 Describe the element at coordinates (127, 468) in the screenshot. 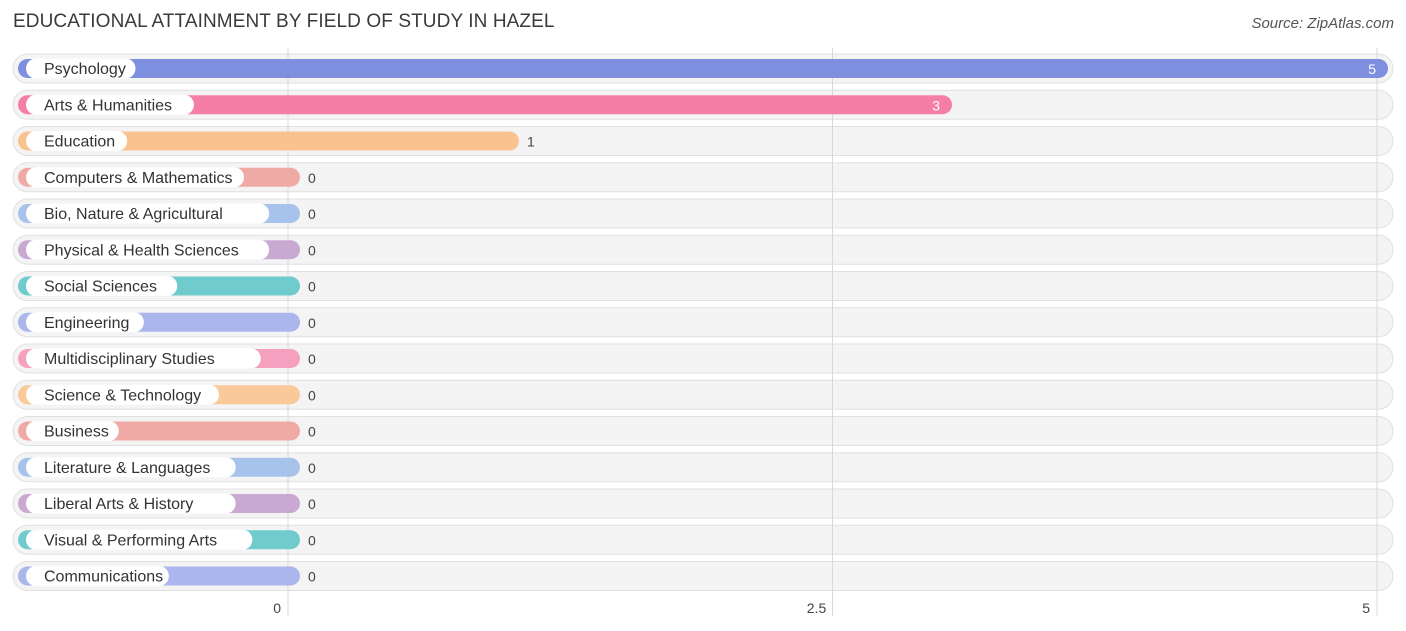

I see `category-label: Literature & Languages` at that location.